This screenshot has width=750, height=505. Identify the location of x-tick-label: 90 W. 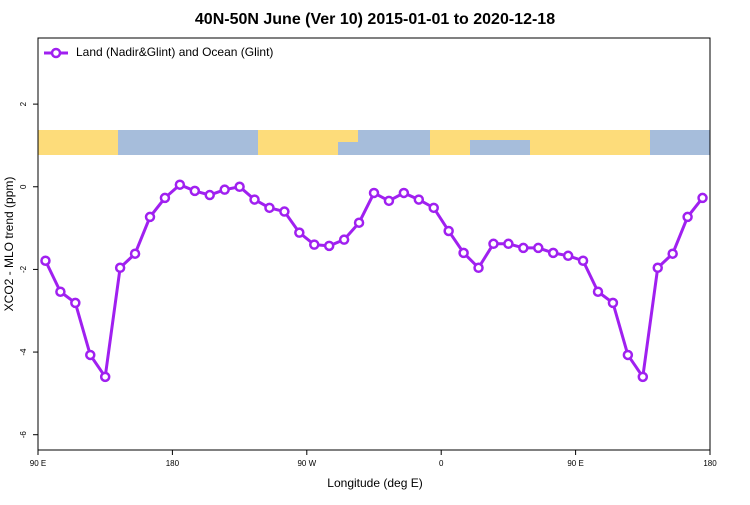
(306, 463).